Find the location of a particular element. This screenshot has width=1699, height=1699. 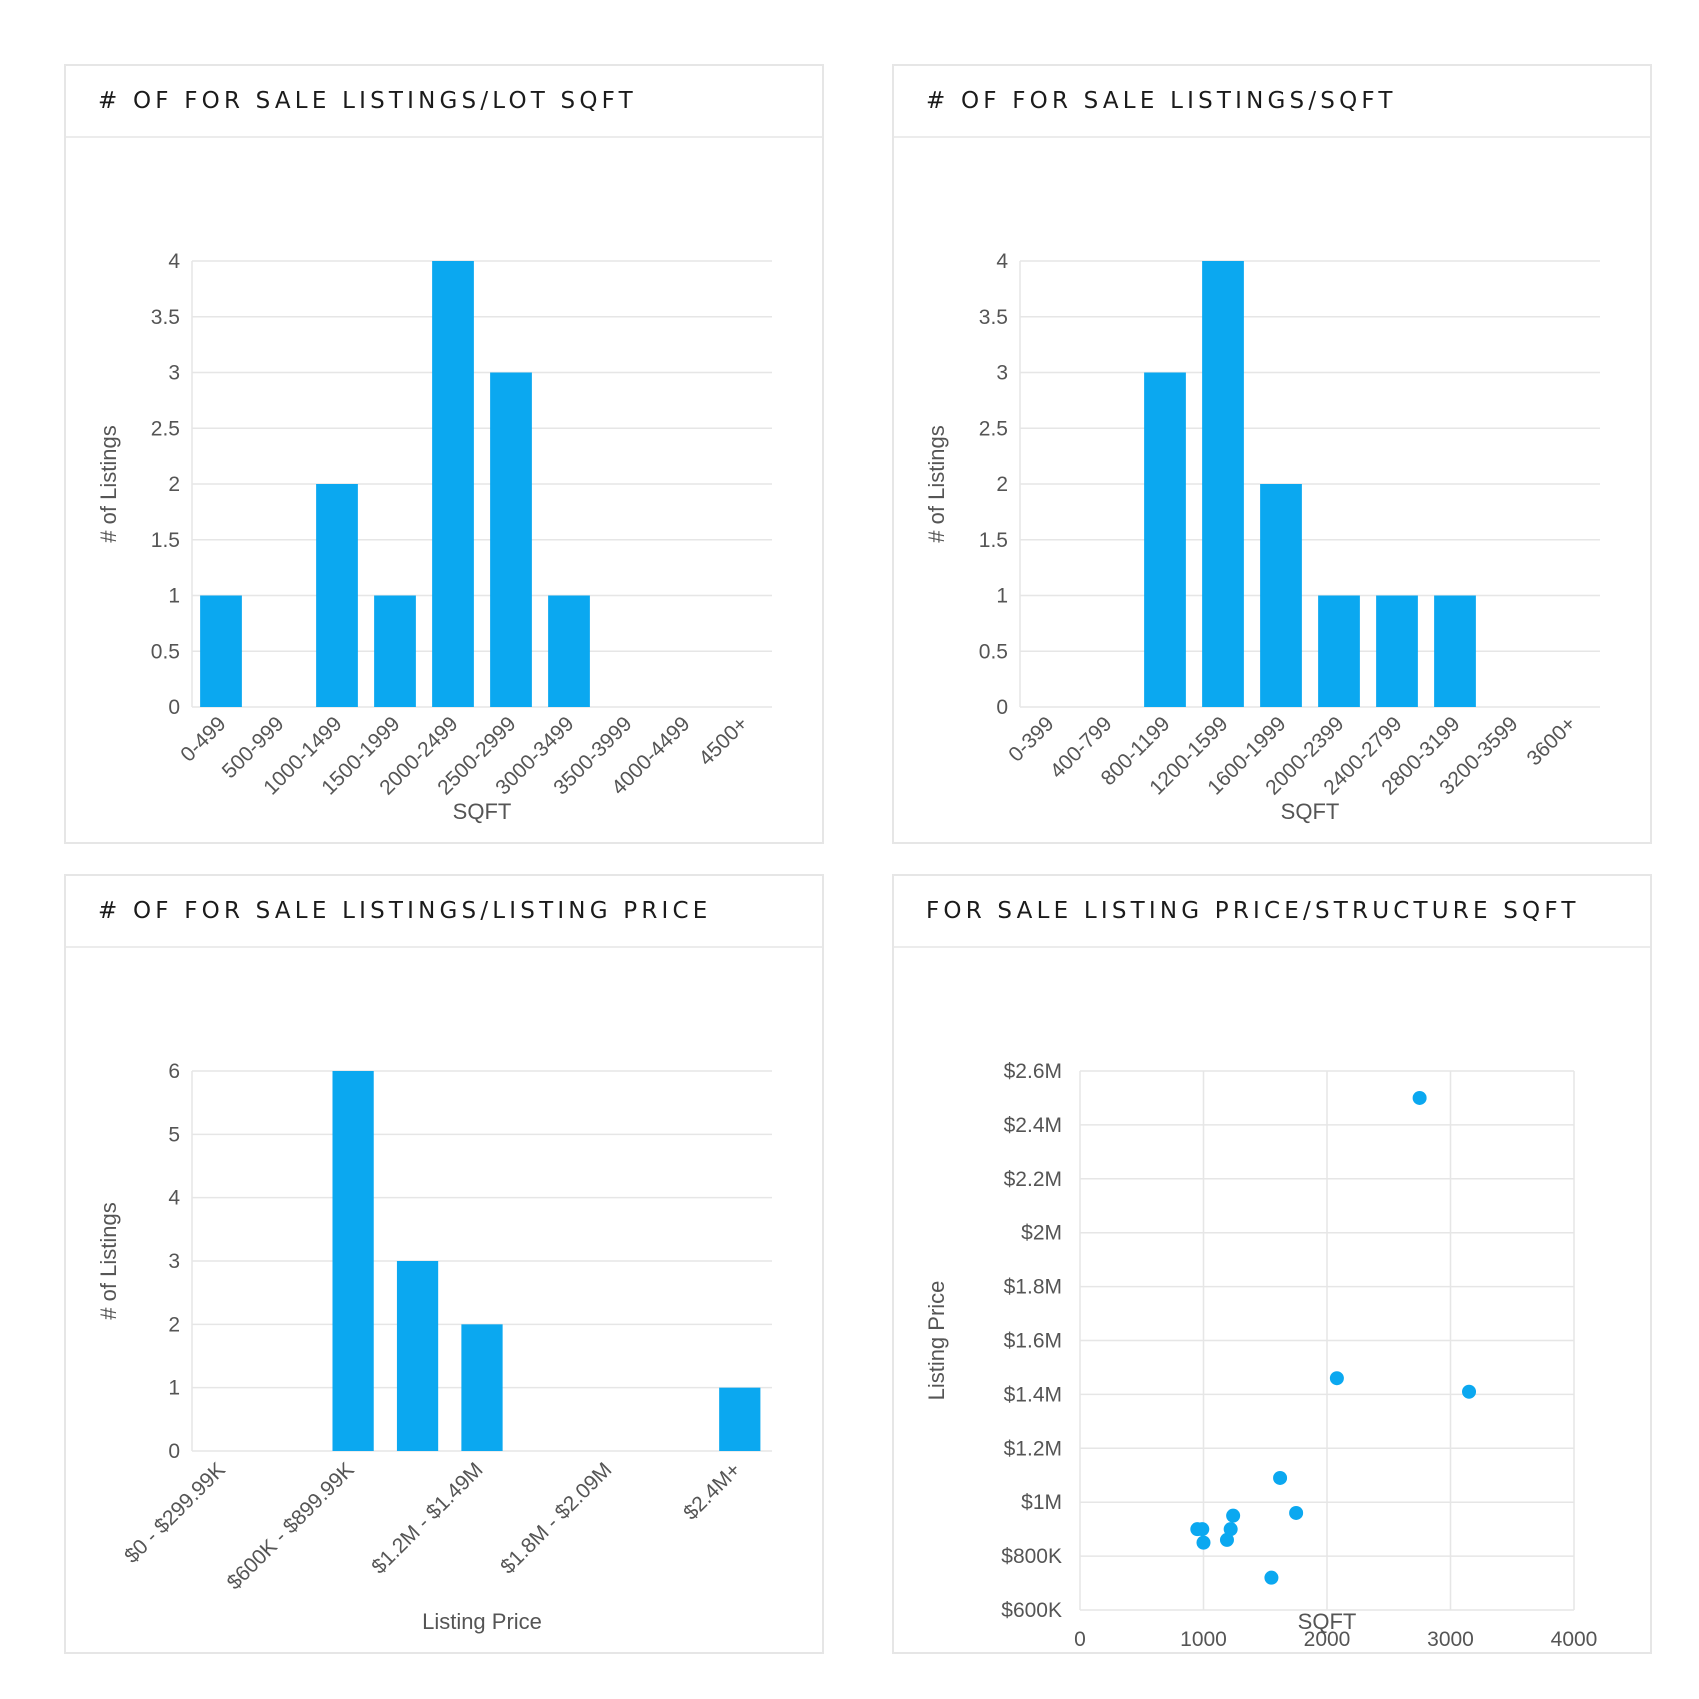

y-tick-label: $1.6M is located at coordinates (1033, 1341).